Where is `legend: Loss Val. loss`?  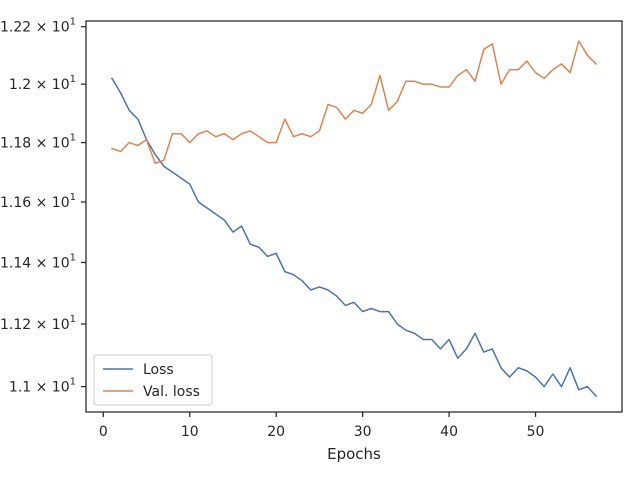
legend: Loss Val. loss is located at coordinates (153, 380).